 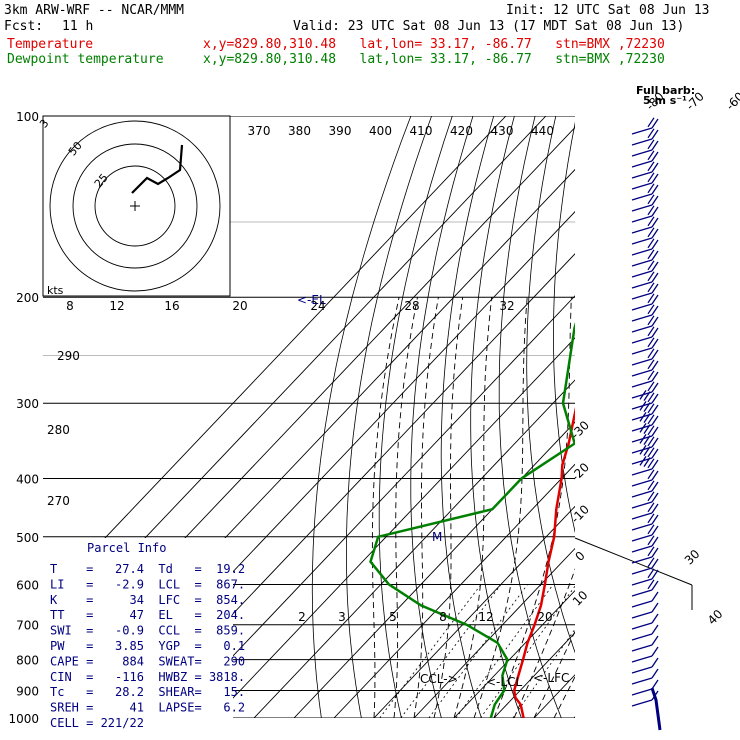 I want to click on mixing-ratio-label: 8, so click(x=443, y=617).